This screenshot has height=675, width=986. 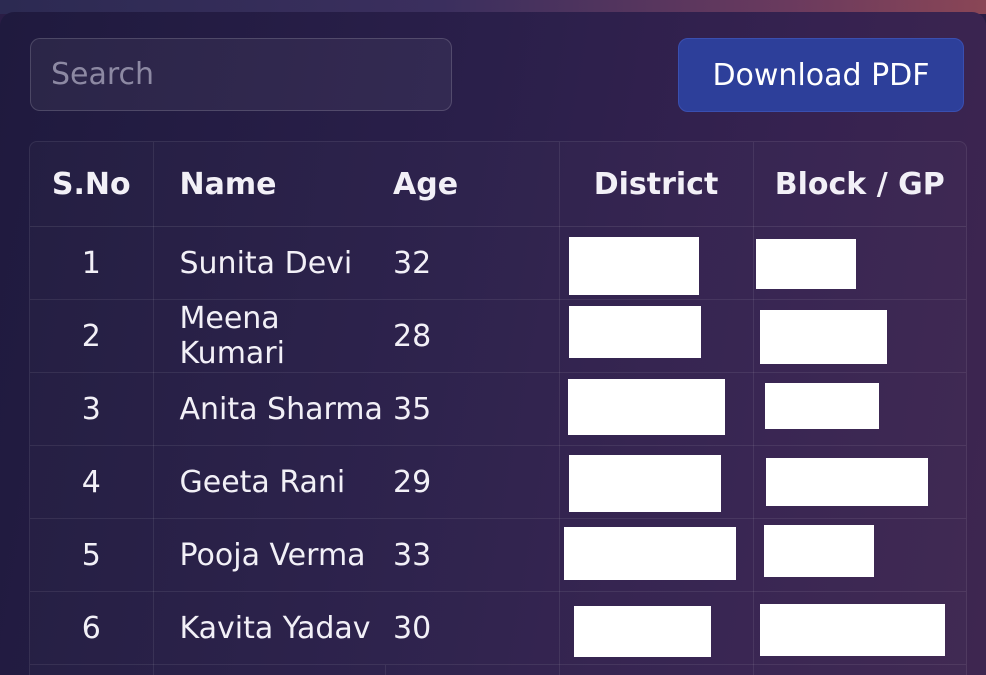 What do you see at coordinates (241, 74) in the screenshot?
I see `search-input` at bounding box center [241, 74].